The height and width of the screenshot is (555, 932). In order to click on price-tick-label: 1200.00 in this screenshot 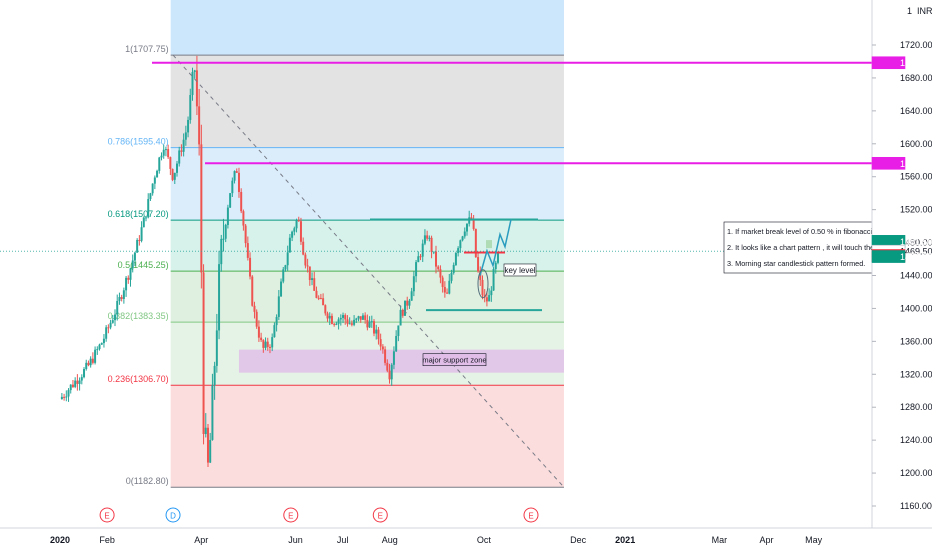, I will do `click(916, 473)`.